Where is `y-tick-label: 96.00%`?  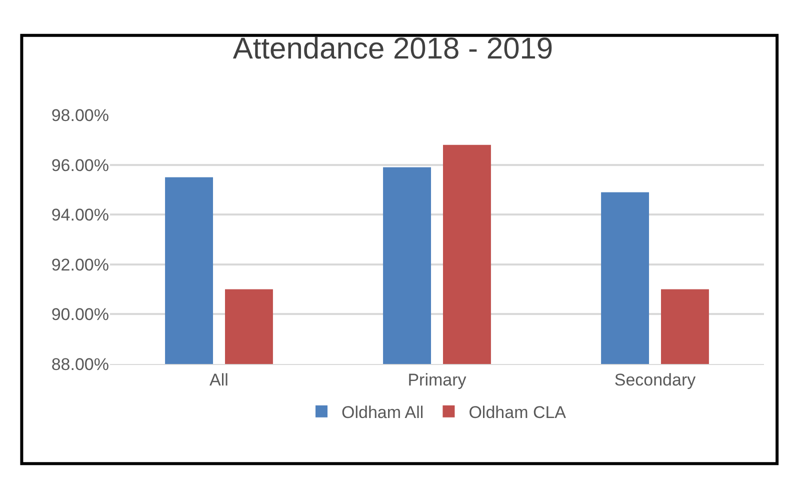
y-tick-label: 96.00% is located at coordinates (80, 165).